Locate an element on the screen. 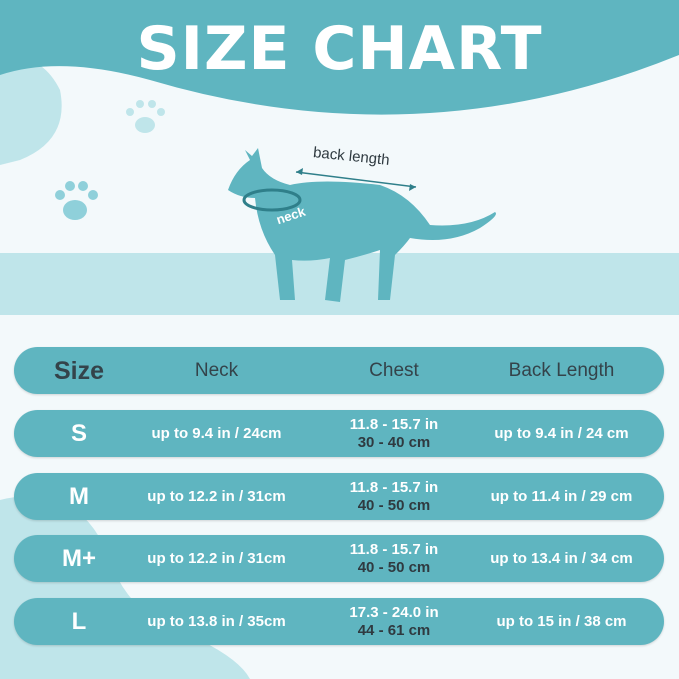 The width and height of the screenshot is (679, 679). chest-cm: 30 - 40 cm is located at coordinates (394, 442).